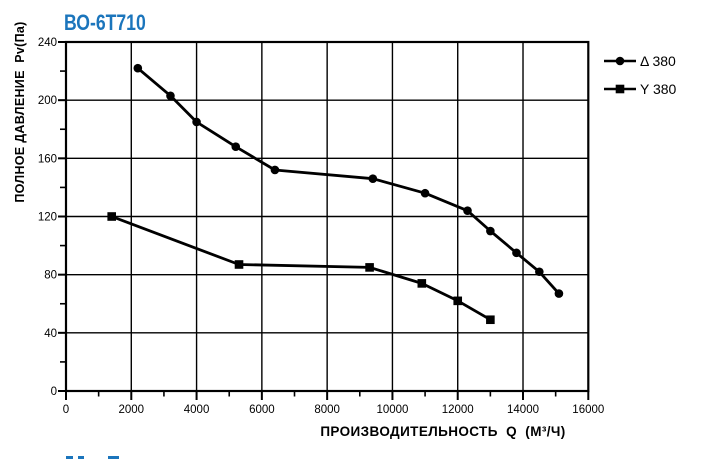 The height and width of the screenshot is (460, 707). What do you see at coordinates (131, 410) in the screenshot?
I see `x-tick-label: 2000` at bounding box center [131, 410].